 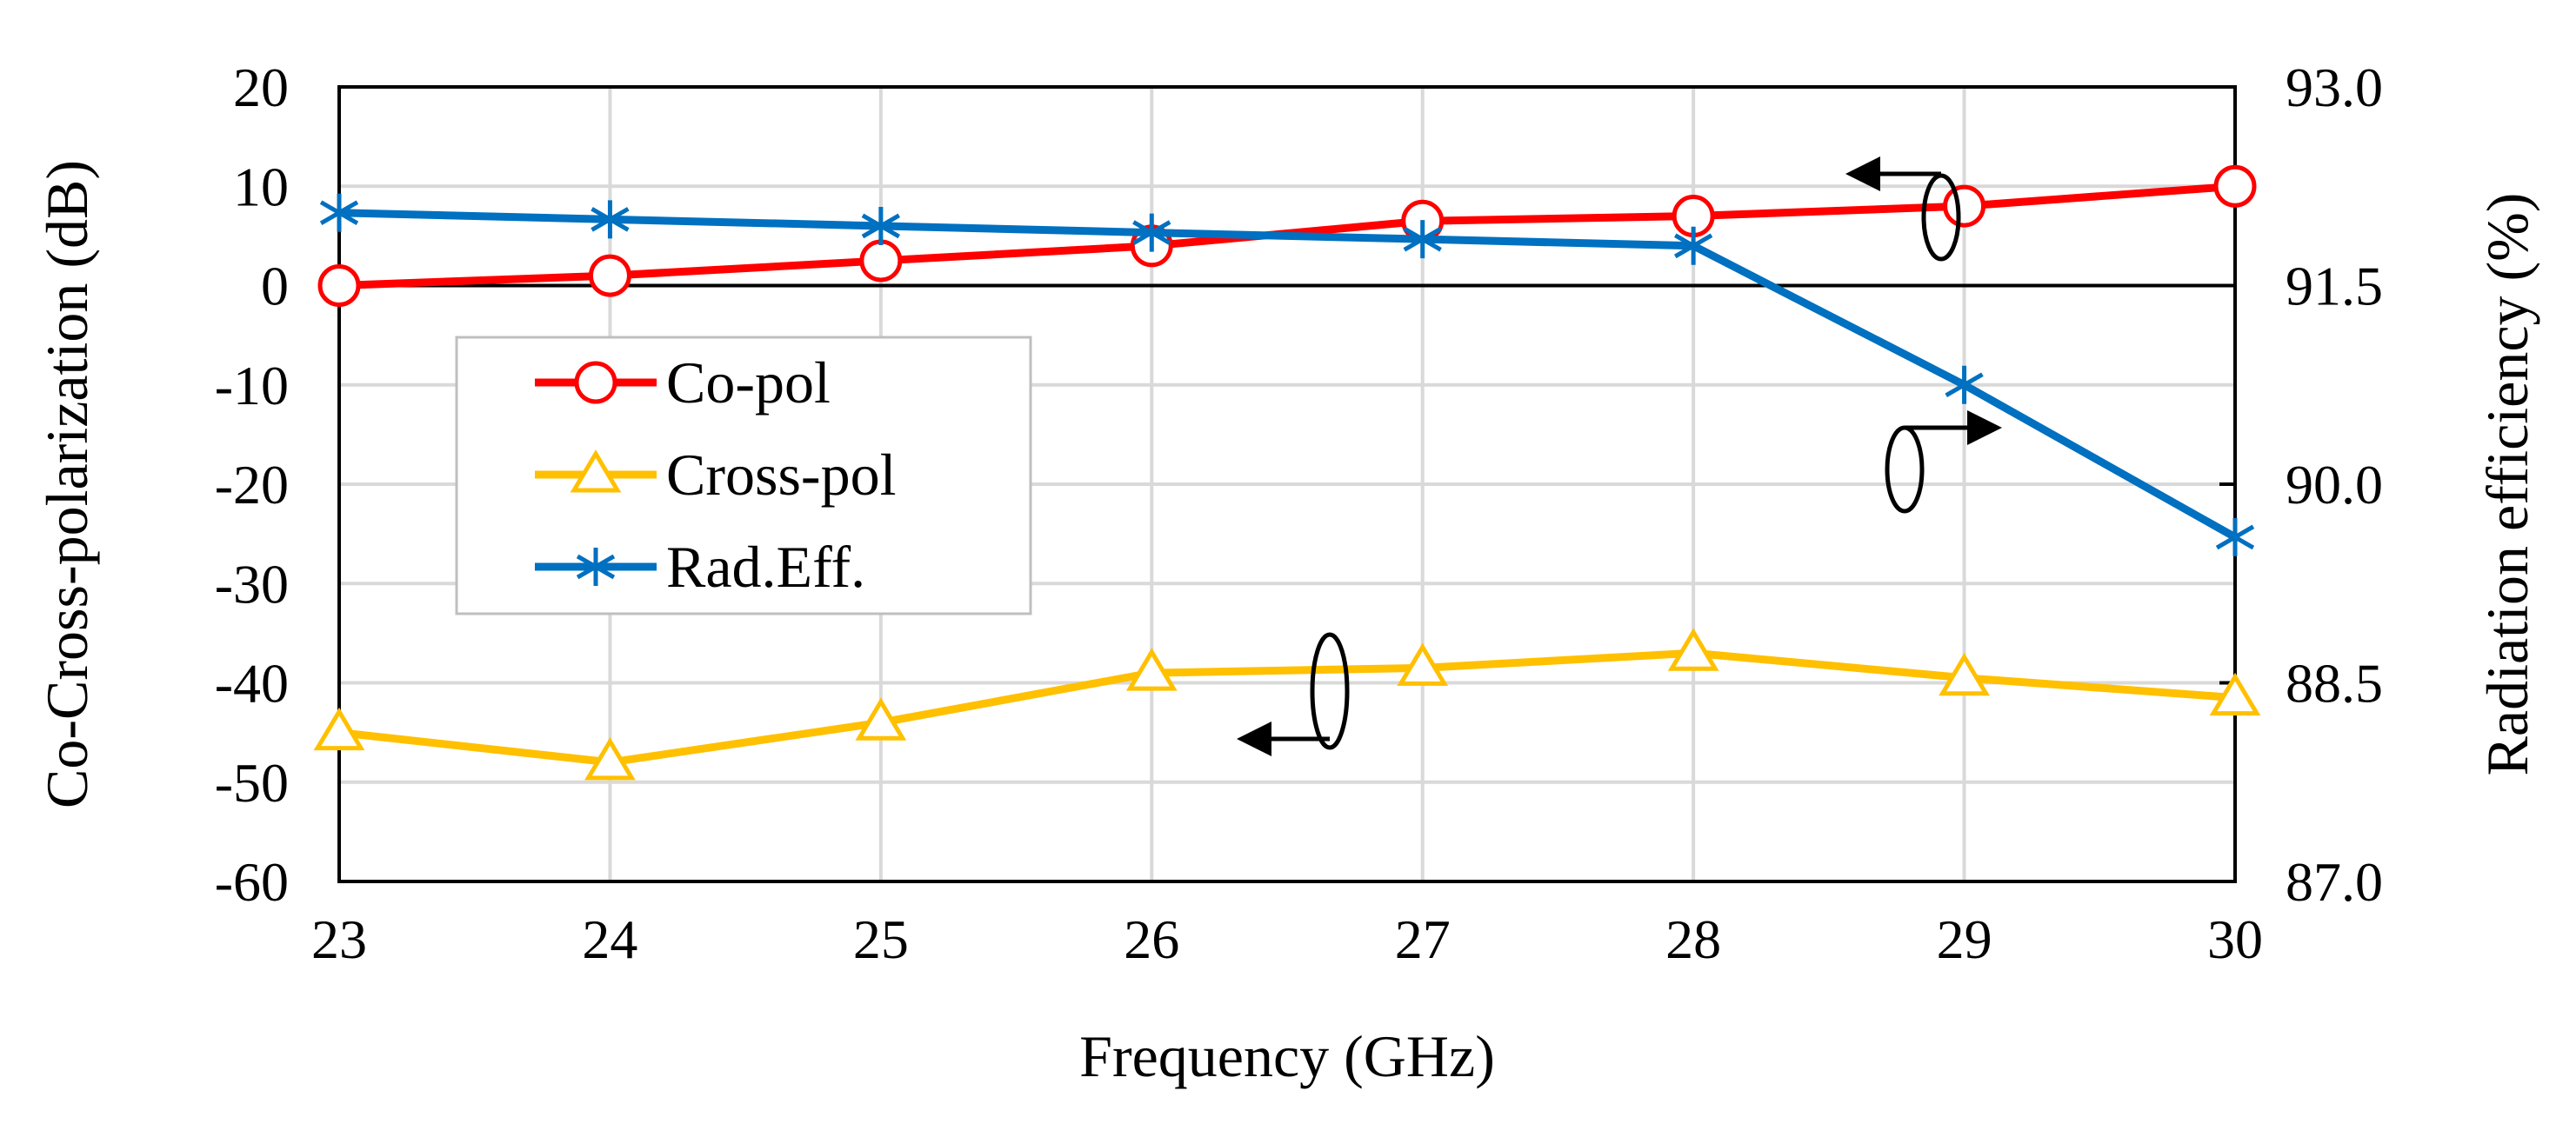 What do you see at coordinates (1423, 939) in the screenshot?
I see `x-tick-label: 27` at bounding box center [1423, 939].